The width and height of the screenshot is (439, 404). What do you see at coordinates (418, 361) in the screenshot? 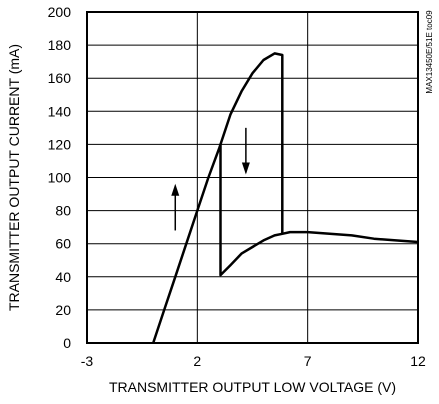
I see `x-tick-label: 12` at bounding box center [418, 361].